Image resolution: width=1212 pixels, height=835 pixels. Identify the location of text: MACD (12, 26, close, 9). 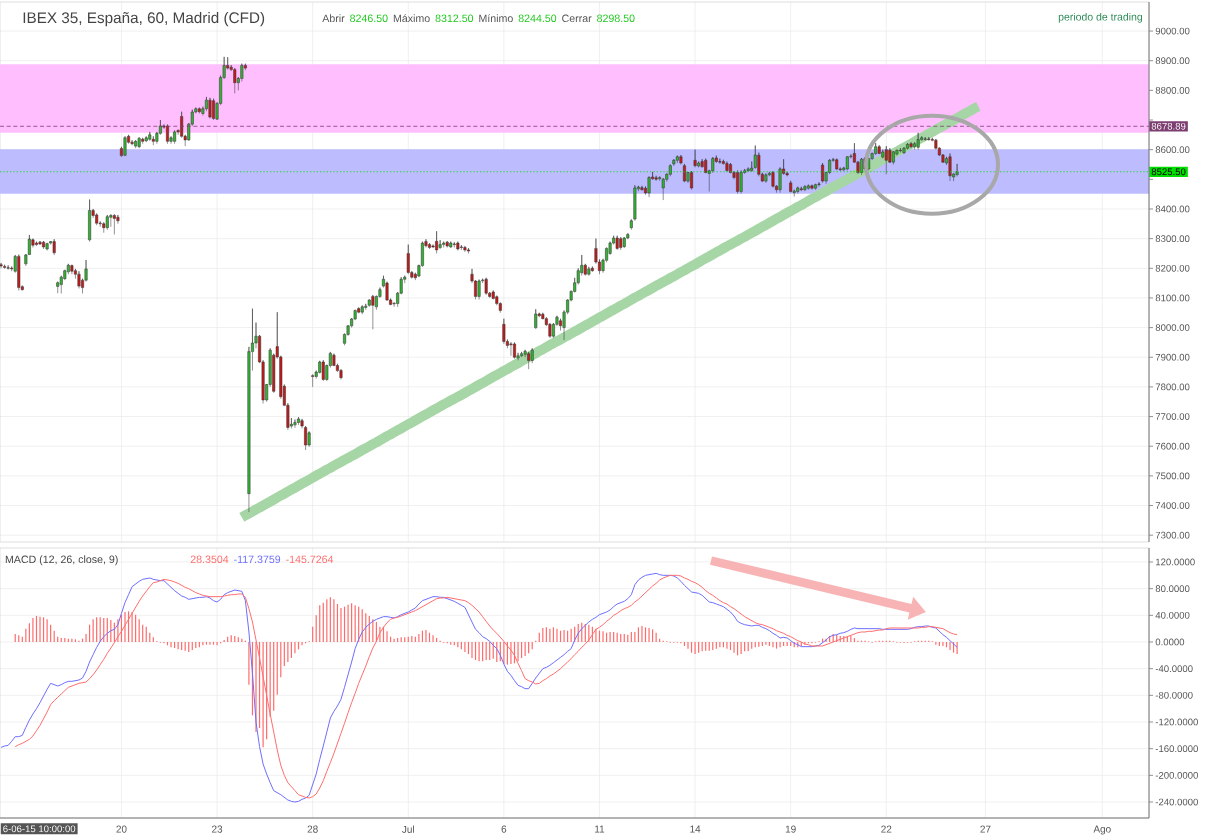
(61, 560).